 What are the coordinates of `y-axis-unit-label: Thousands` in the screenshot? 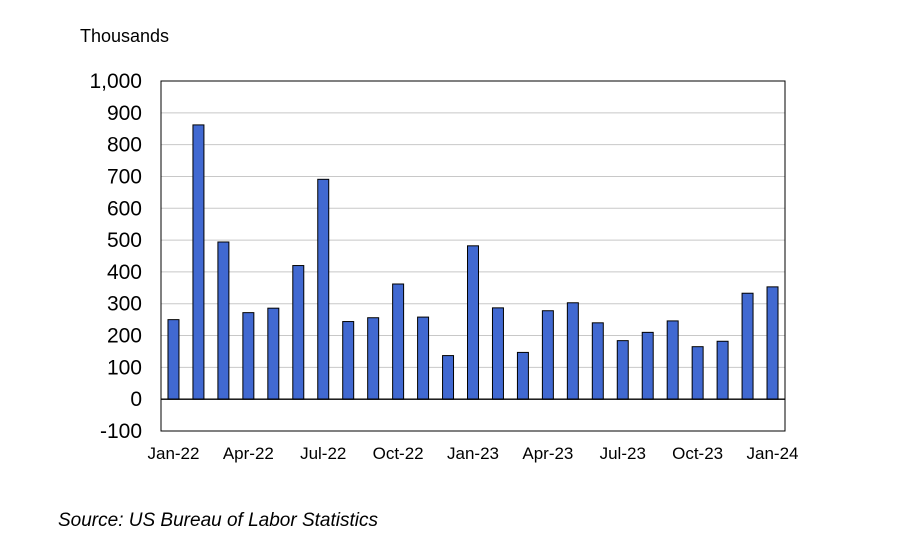 It's located at (125, 36).